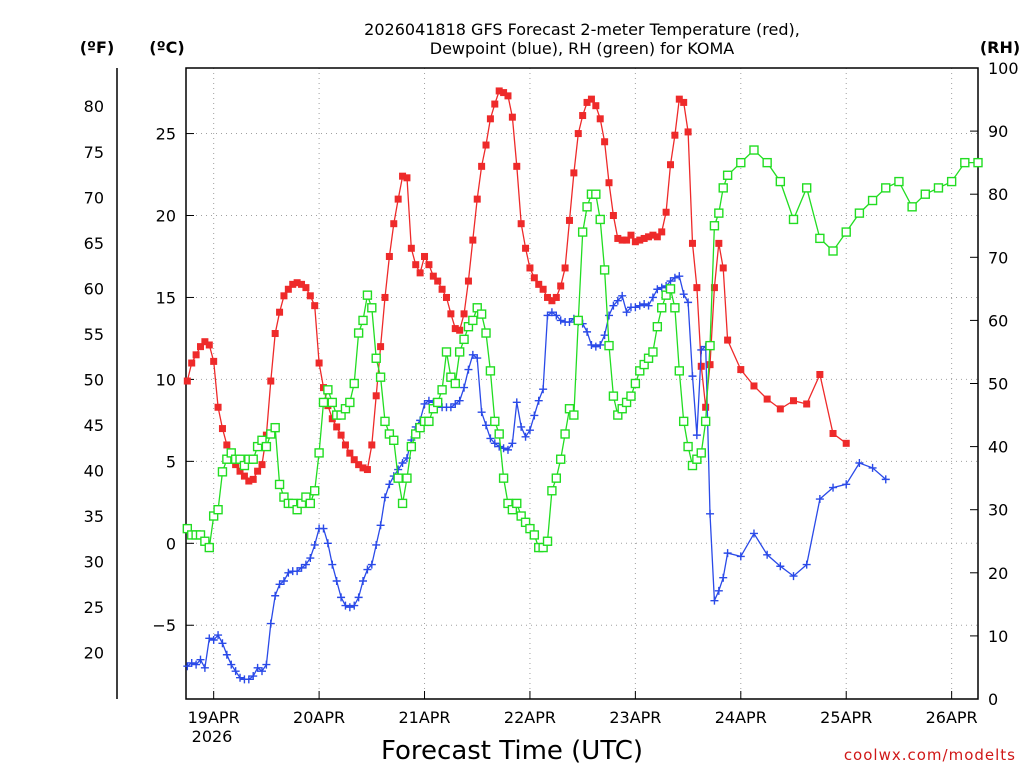 Image resolution: width=1024 pixels, height=768 pixels. Describe the element at coordinates (998, 194) in the screenshot. I see `rh-tick-label: 80` at that location.